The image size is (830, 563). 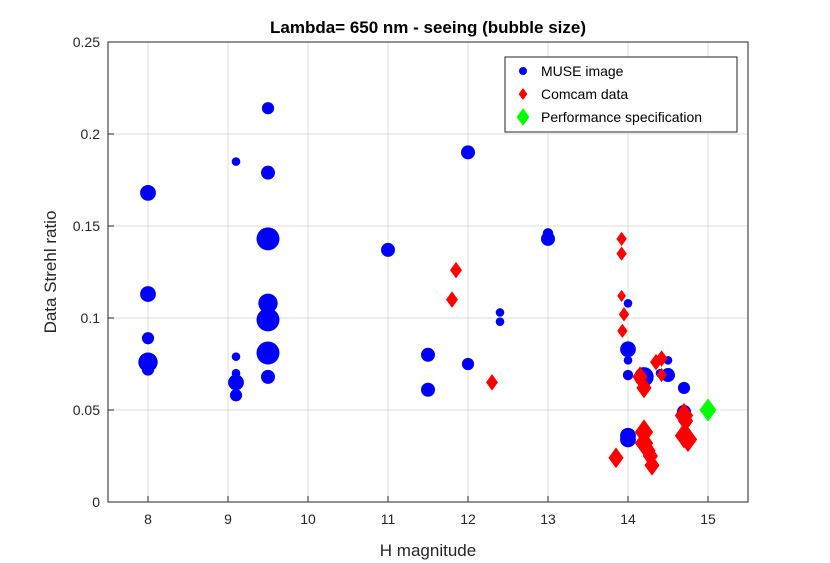 I want to click on series-performance-specification, so click(x=708, y=410).